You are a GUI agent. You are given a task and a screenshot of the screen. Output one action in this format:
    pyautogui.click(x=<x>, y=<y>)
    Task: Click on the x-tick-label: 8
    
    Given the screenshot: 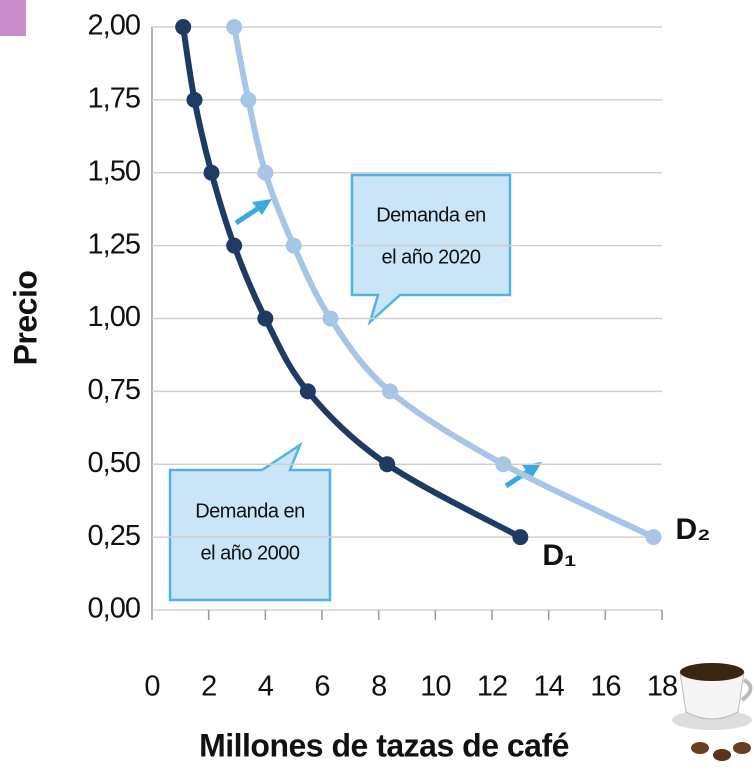 What is the action you would take?
    pyautogui.click(x=378, y=687)
    